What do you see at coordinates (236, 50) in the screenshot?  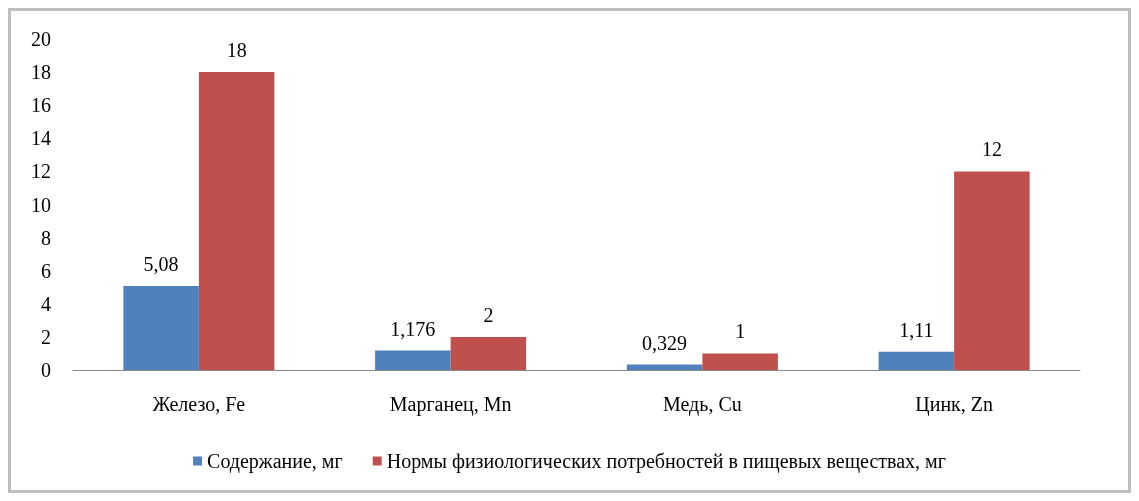 I see `data-label: 18` at bounding box center [236, 50].